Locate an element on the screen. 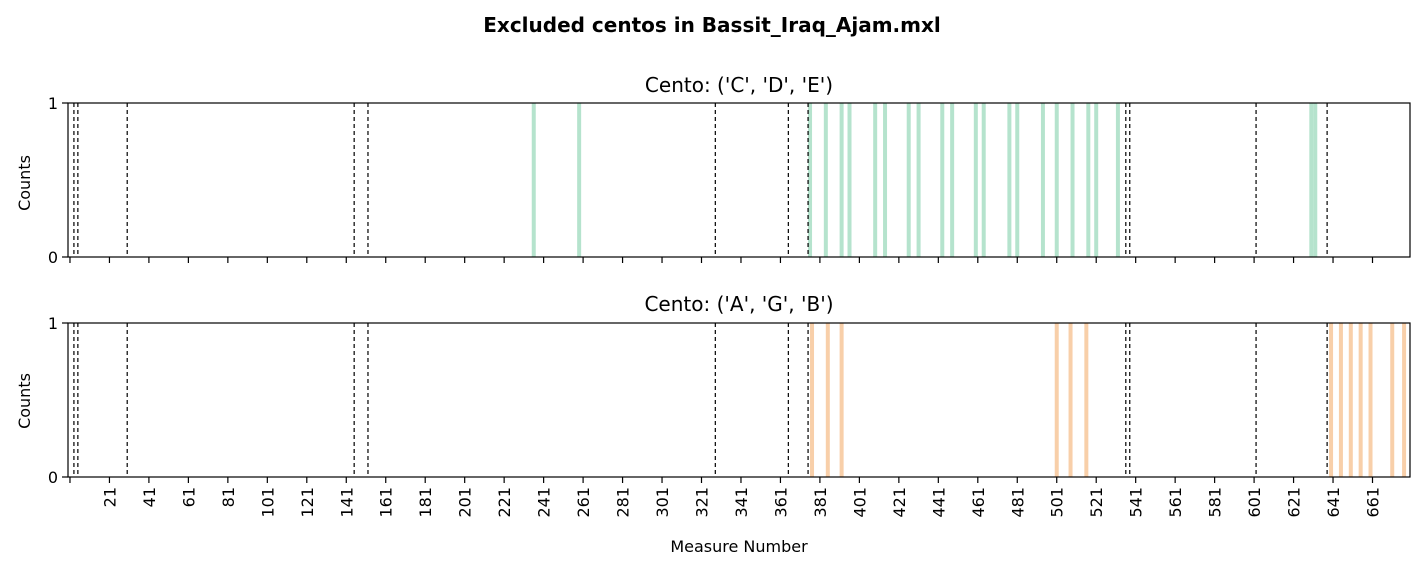 This screenshot has width=1424, height=570. figure-title: Excluded centos in Bassit_Iraq_Ajam.mxl is located at coordinates (712, 25).